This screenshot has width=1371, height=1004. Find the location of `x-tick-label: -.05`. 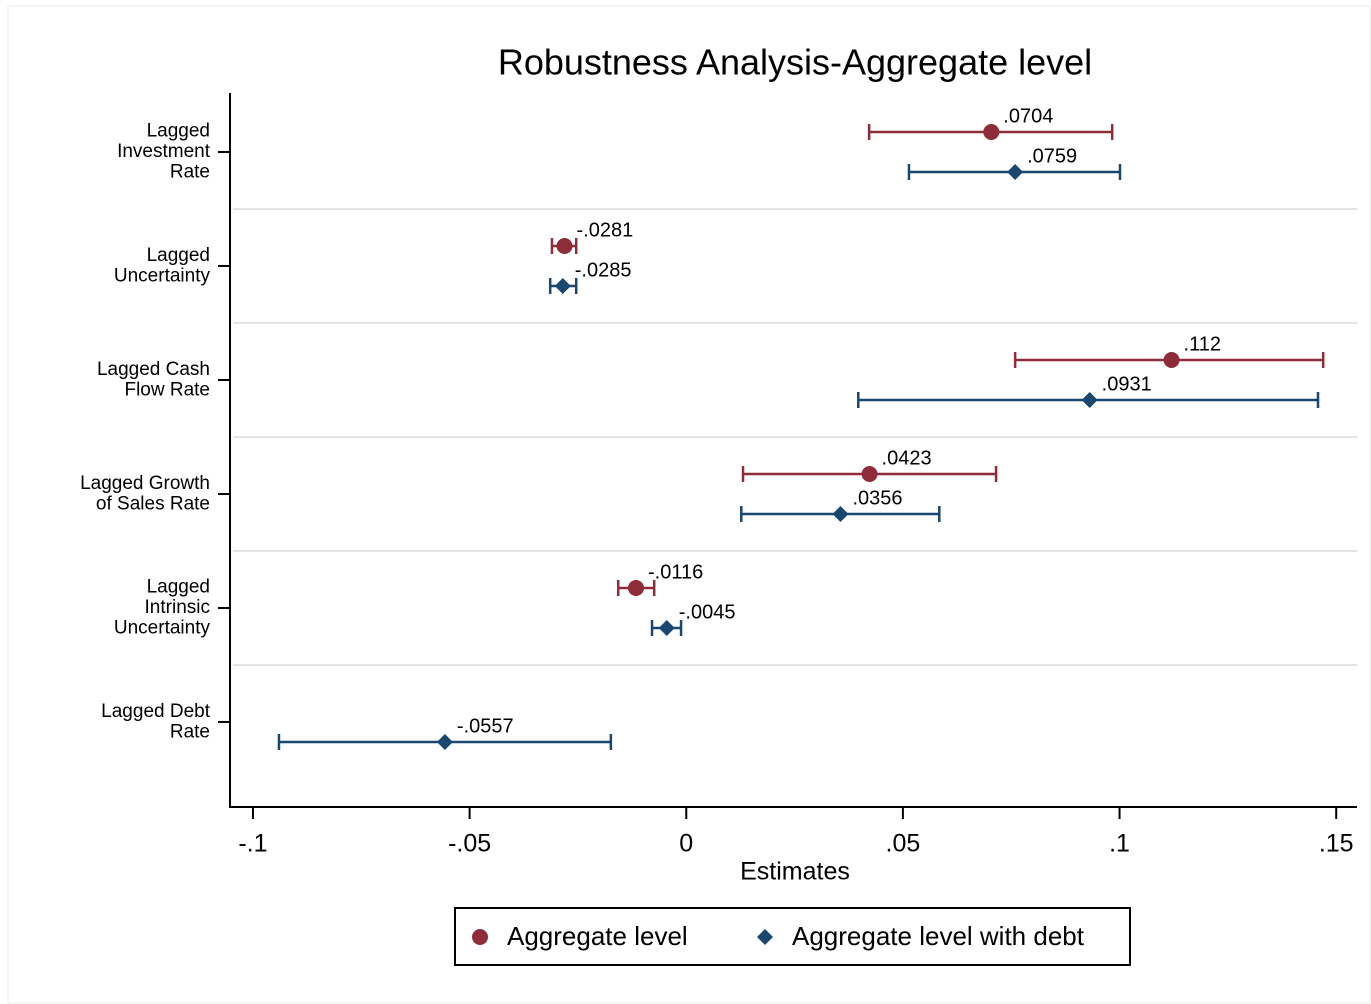

x-tick-label: -.05 is located at coordinates (469, 844).